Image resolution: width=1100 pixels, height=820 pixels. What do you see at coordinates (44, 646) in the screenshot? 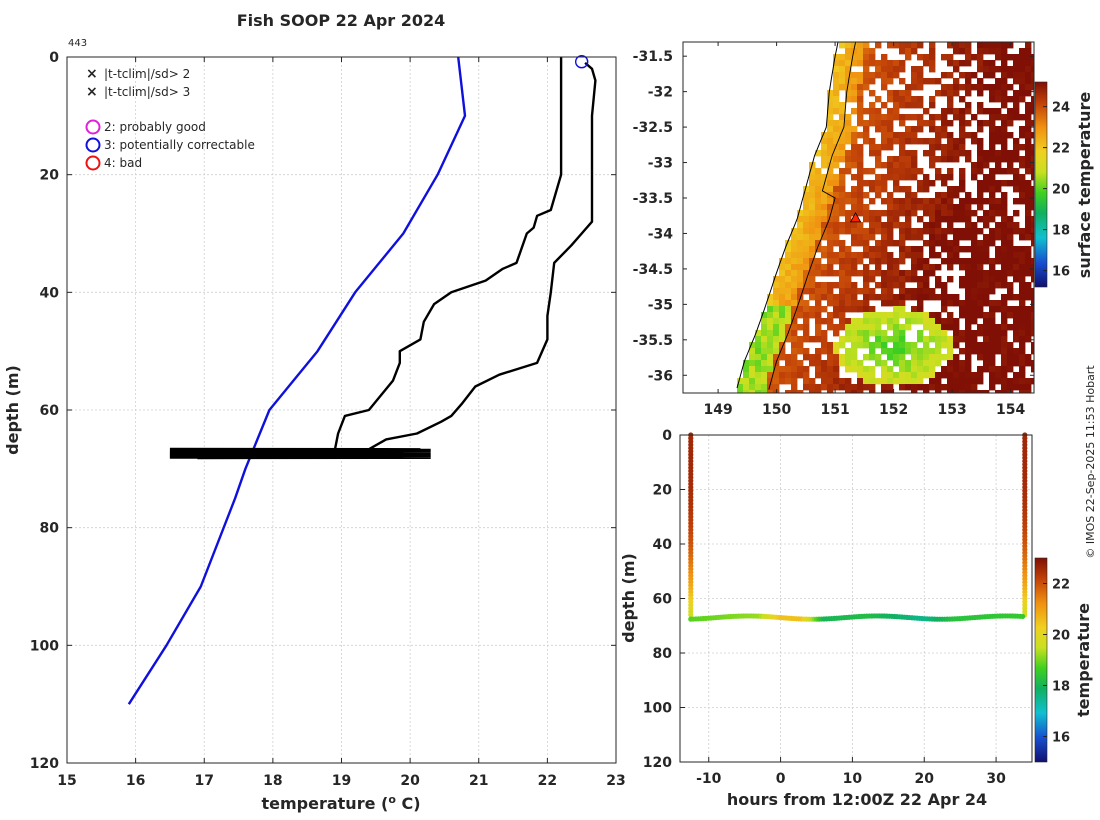
I see `profile-ytick-label: 100` at bounding box center [44, 646].